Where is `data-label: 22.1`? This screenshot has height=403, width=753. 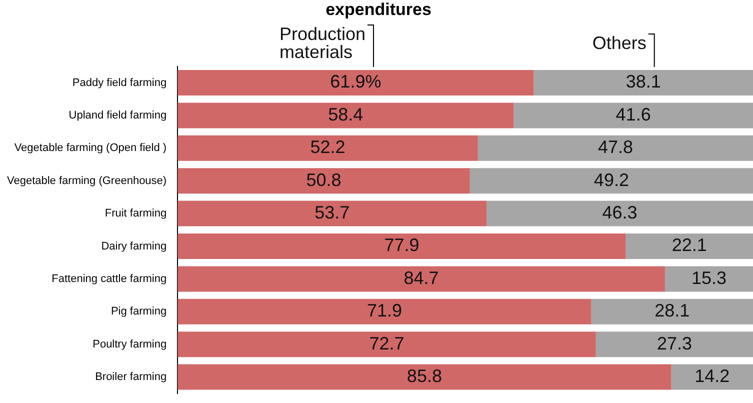 data-label: 22.1 is located at coordinates (689, 245).